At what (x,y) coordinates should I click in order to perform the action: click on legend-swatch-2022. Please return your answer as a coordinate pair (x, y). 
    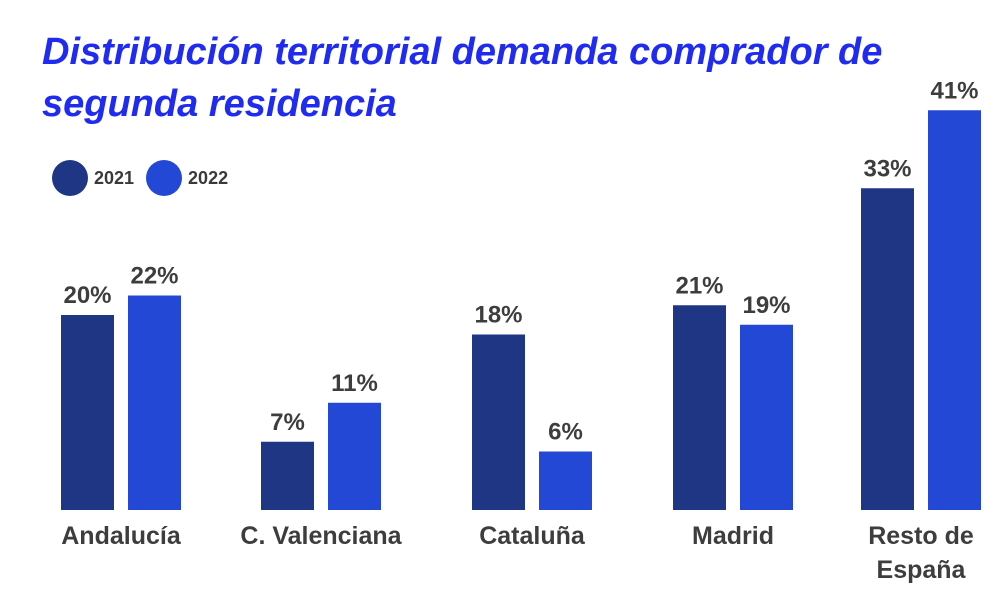
    Looking at the image, I should click on (164, 178).